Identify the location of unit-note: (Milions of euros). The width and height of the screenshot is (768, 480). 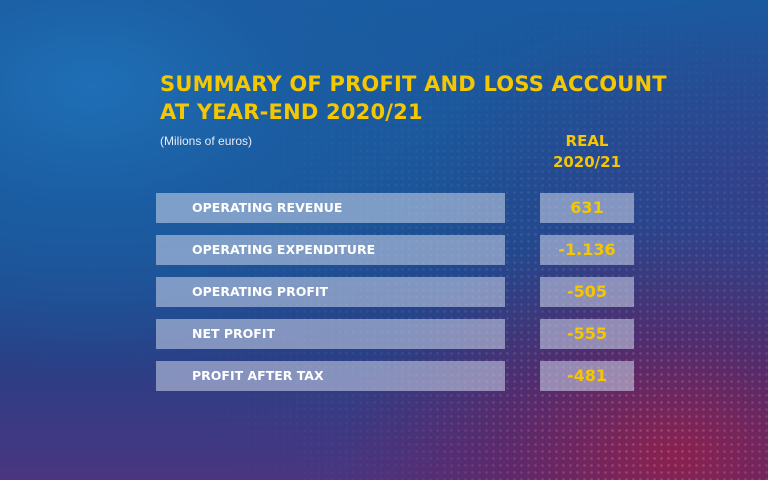
(206, 141).